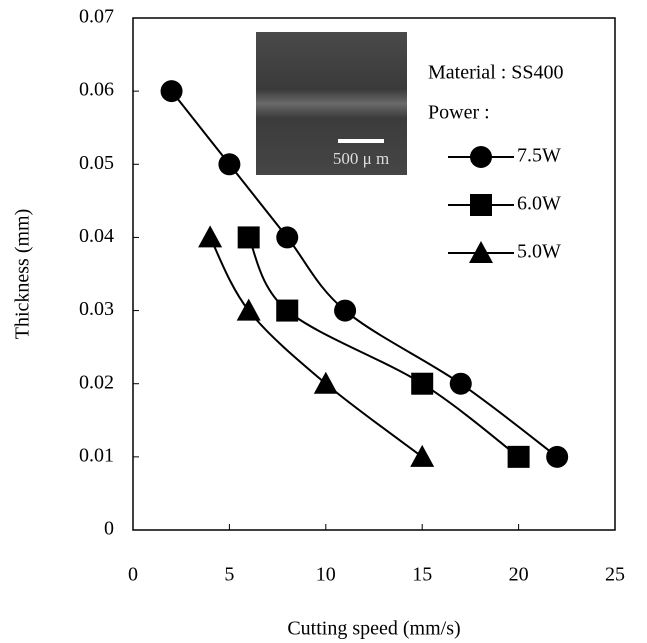 The image size is (647, 643). I want to click on y-tick-label: 0.05, so click(96, 163).